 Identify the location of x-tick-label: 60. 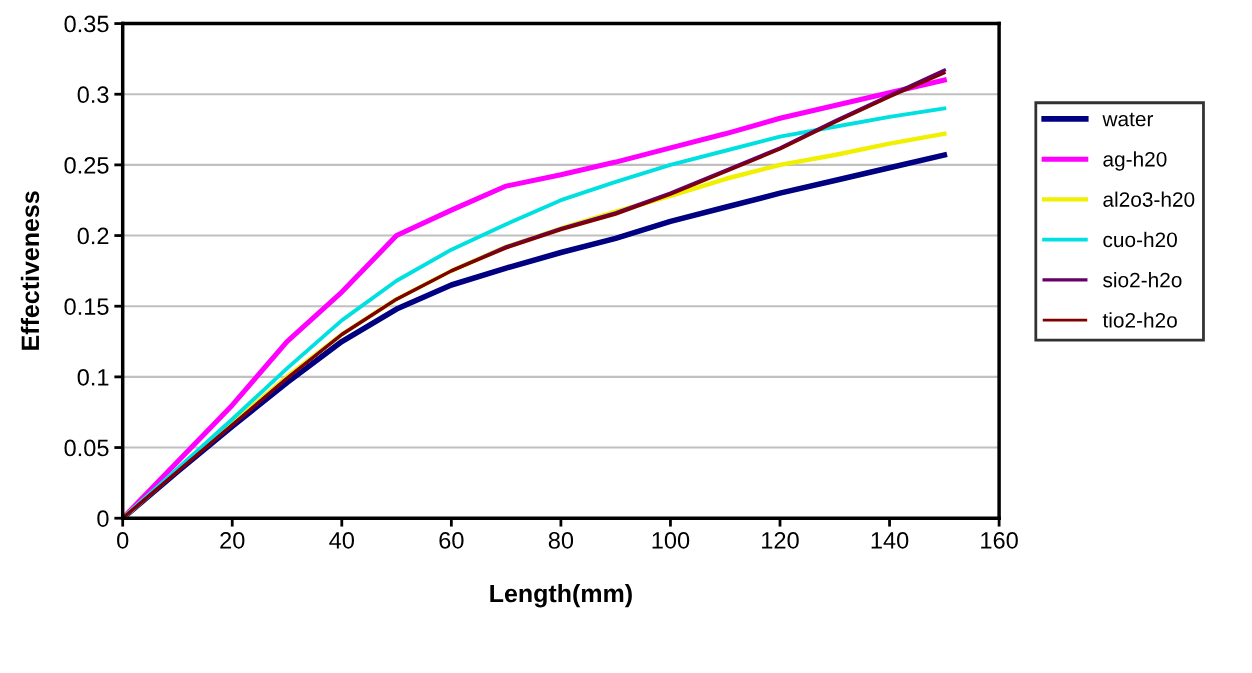
(451, 540).